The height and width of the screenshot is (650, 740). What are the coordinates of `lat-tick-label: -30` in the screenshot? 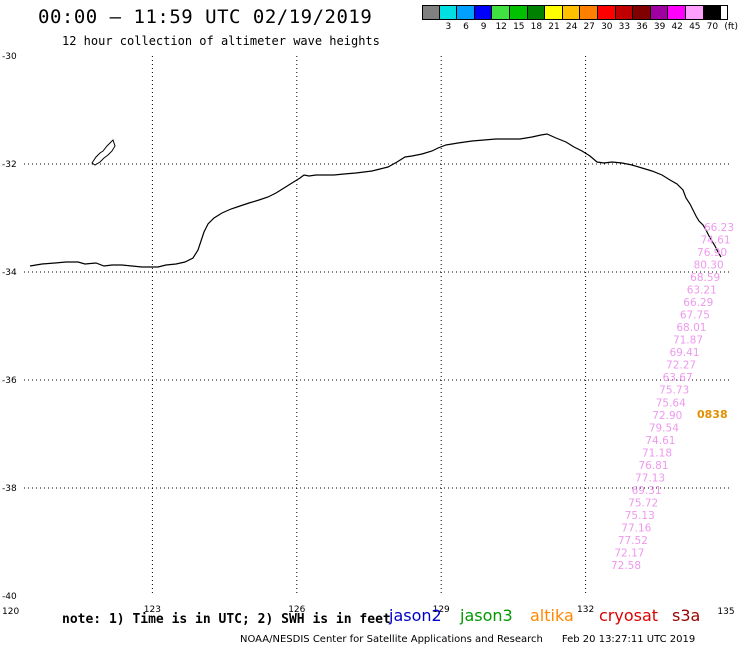 It's located at (9, 57).